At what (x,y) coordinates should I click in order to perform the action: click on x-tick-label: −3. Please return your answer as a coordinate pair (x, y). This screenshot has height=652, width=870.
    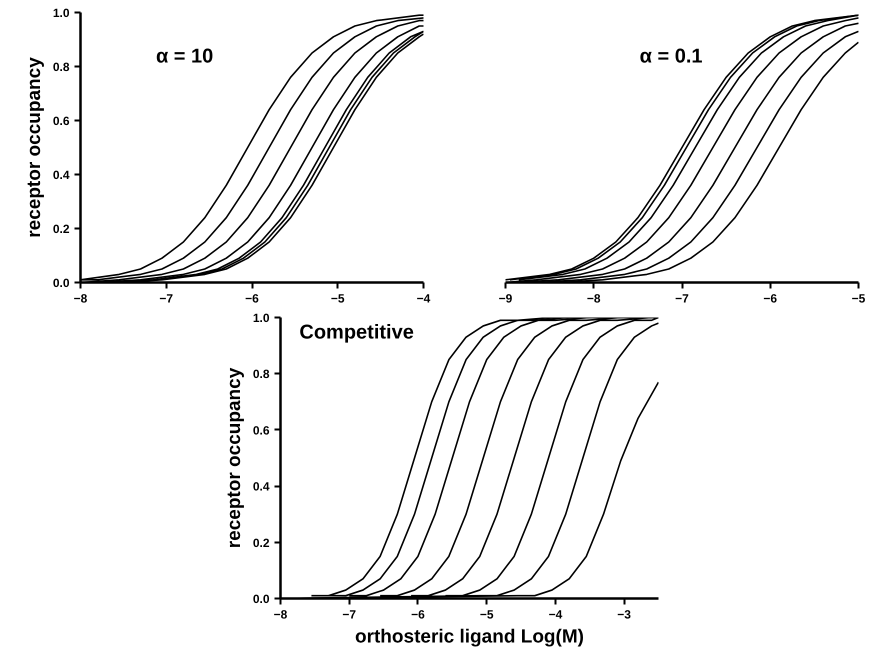
    Looking at the image, I should click on (624, 615).